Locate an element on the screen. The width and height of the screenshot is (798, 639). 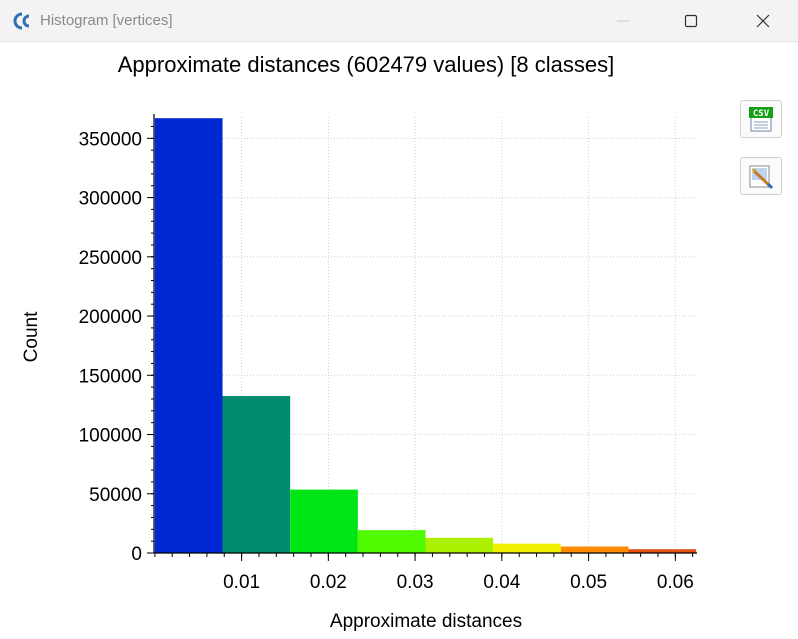
export-csv-button: CSV is located at coordinates (761, 119).